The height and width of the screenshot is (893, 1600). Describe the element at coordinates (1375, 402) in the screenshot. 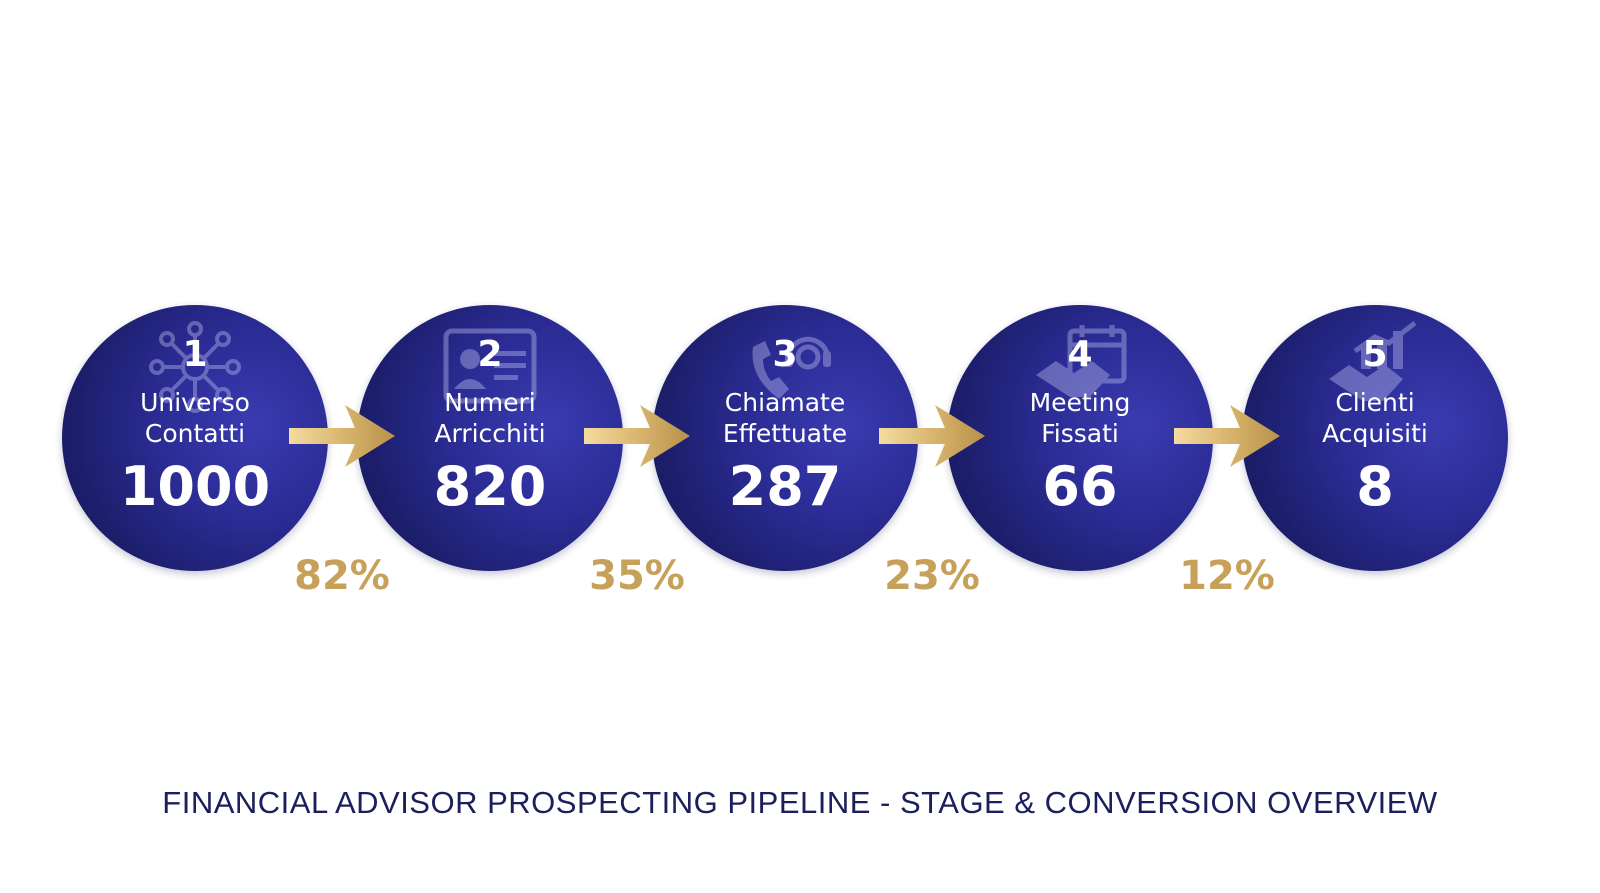

I see `stage-label-line: Clienti` at that location.